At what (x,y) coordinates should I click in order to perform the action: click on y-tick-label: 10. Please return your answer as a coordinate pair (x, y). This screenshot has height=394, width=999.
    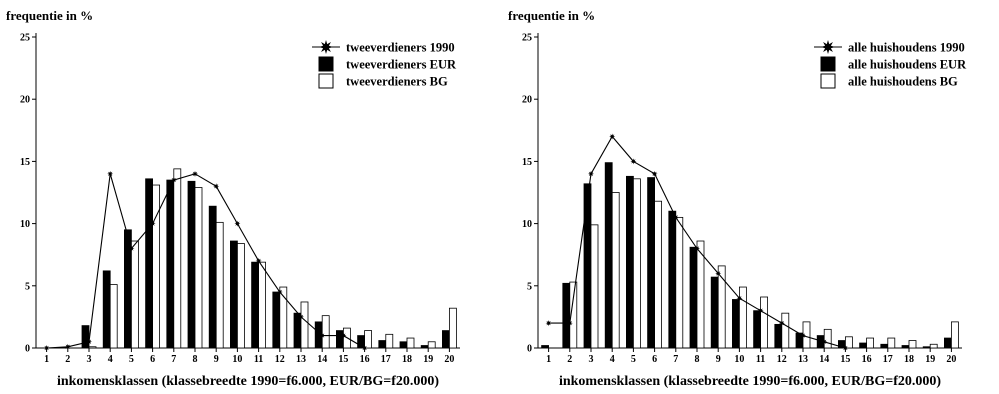
    Looking at the image, I should click on (527, 224).